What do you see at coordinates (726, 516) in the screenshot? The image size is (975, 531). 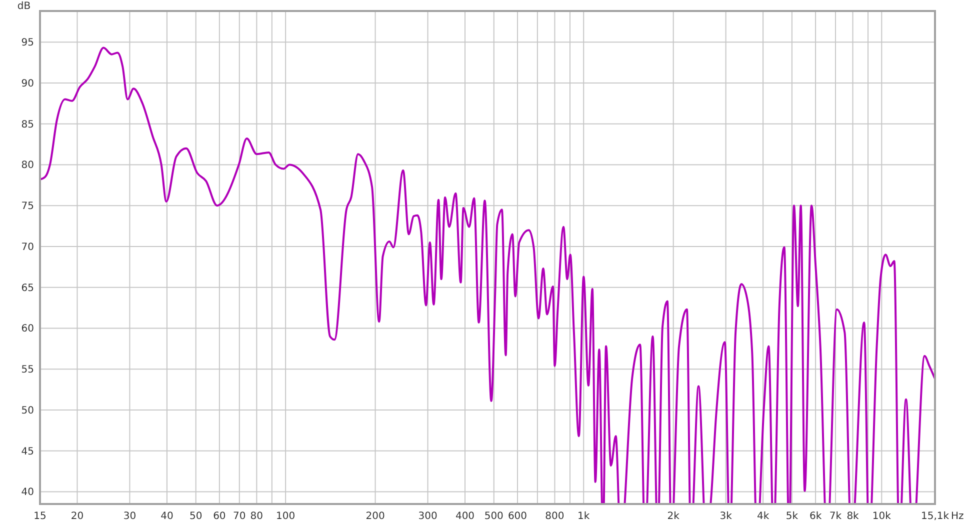 I see `x-tick-label: 3k` at bounding box center [726, 516].